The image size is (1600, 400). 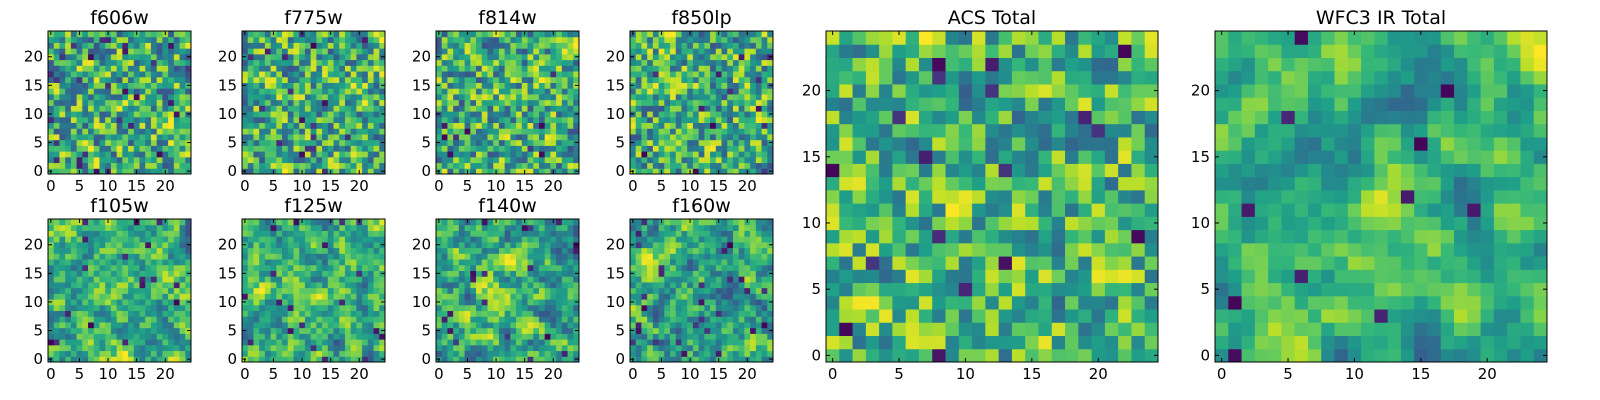 What do you see at coordinates (747, 186) in the screenshot?
I see `x-tick-label: 20` at bounding box center [747, 186].